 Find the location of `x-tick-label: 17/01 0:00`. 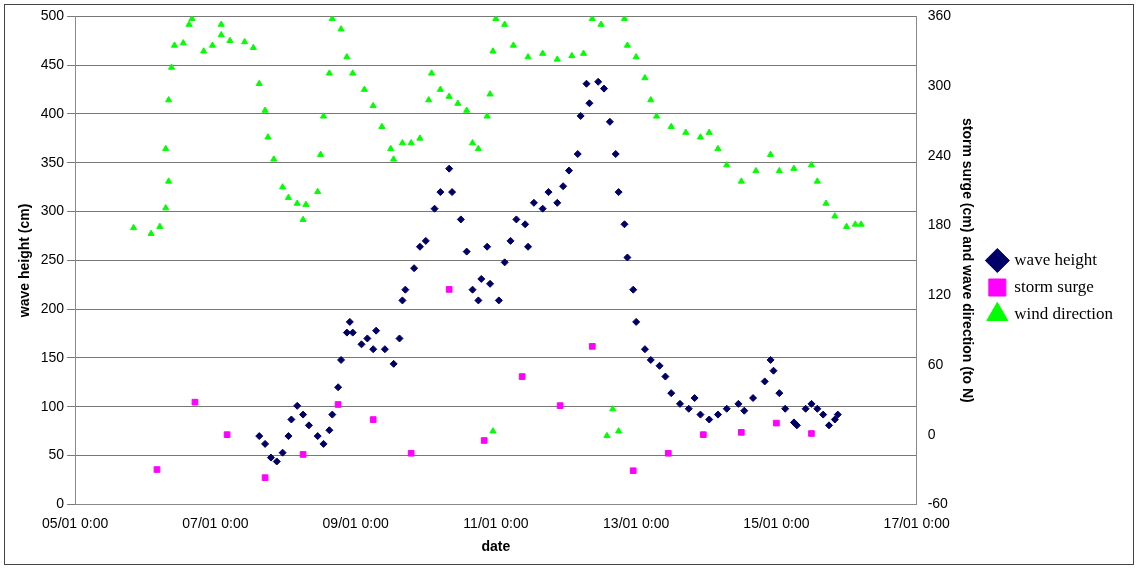

x-tick-label: 17/01 0:00 is located at coordinates (916, 522).